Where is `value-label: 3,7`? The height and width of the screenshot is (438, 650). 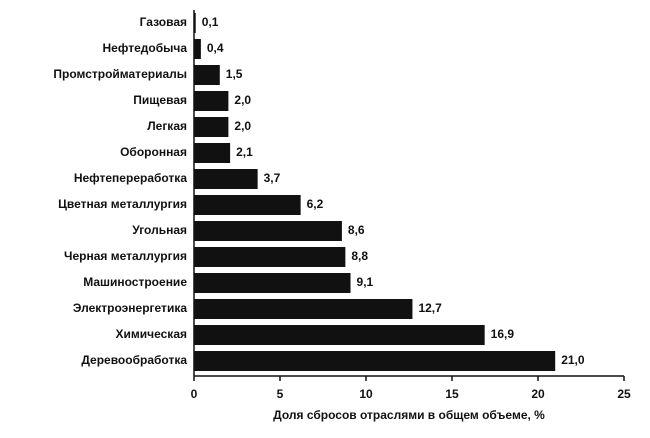
value-label: 3,7 is located at coordinates (272, 178).